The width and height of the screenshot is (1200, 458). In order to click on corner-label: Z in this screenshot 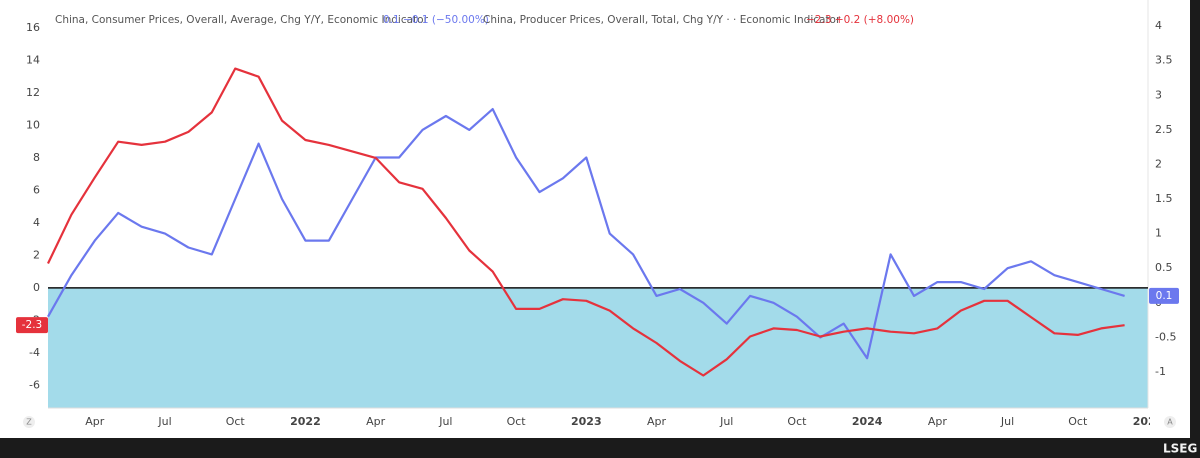, I will do `click(29, 422)`.